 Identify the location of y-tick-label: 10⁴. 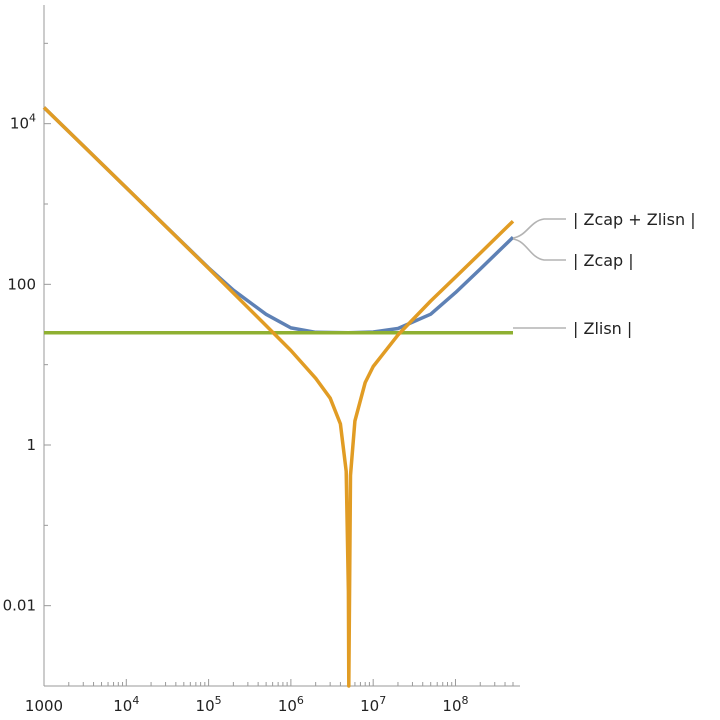
(23, 122).